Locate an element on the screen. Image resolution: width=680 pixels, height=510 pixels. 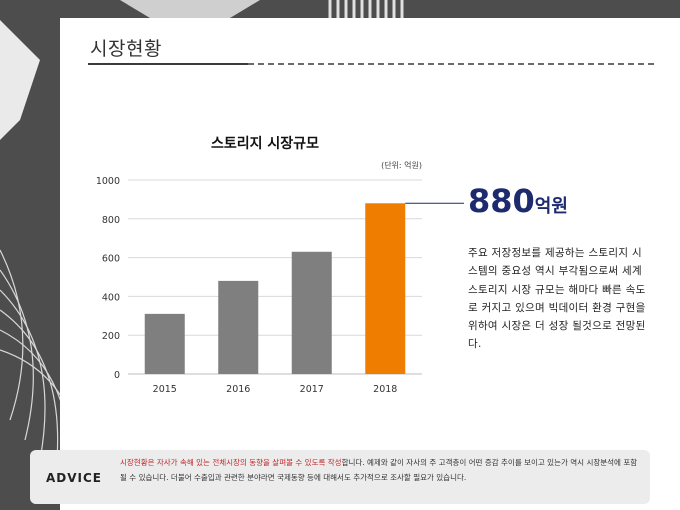
advice-box is located at coordinates (340, 477).